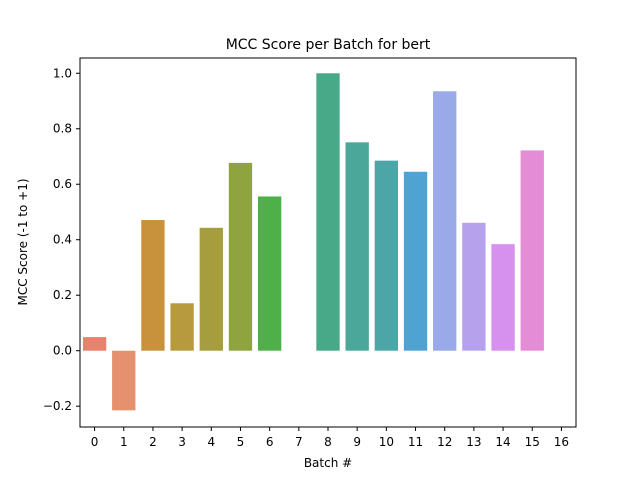 This screenshot has width=640, height=480. Describe the element at coordinates (62, 73) in the screenshot. I see `y-tick-label: 1.0` at that location.